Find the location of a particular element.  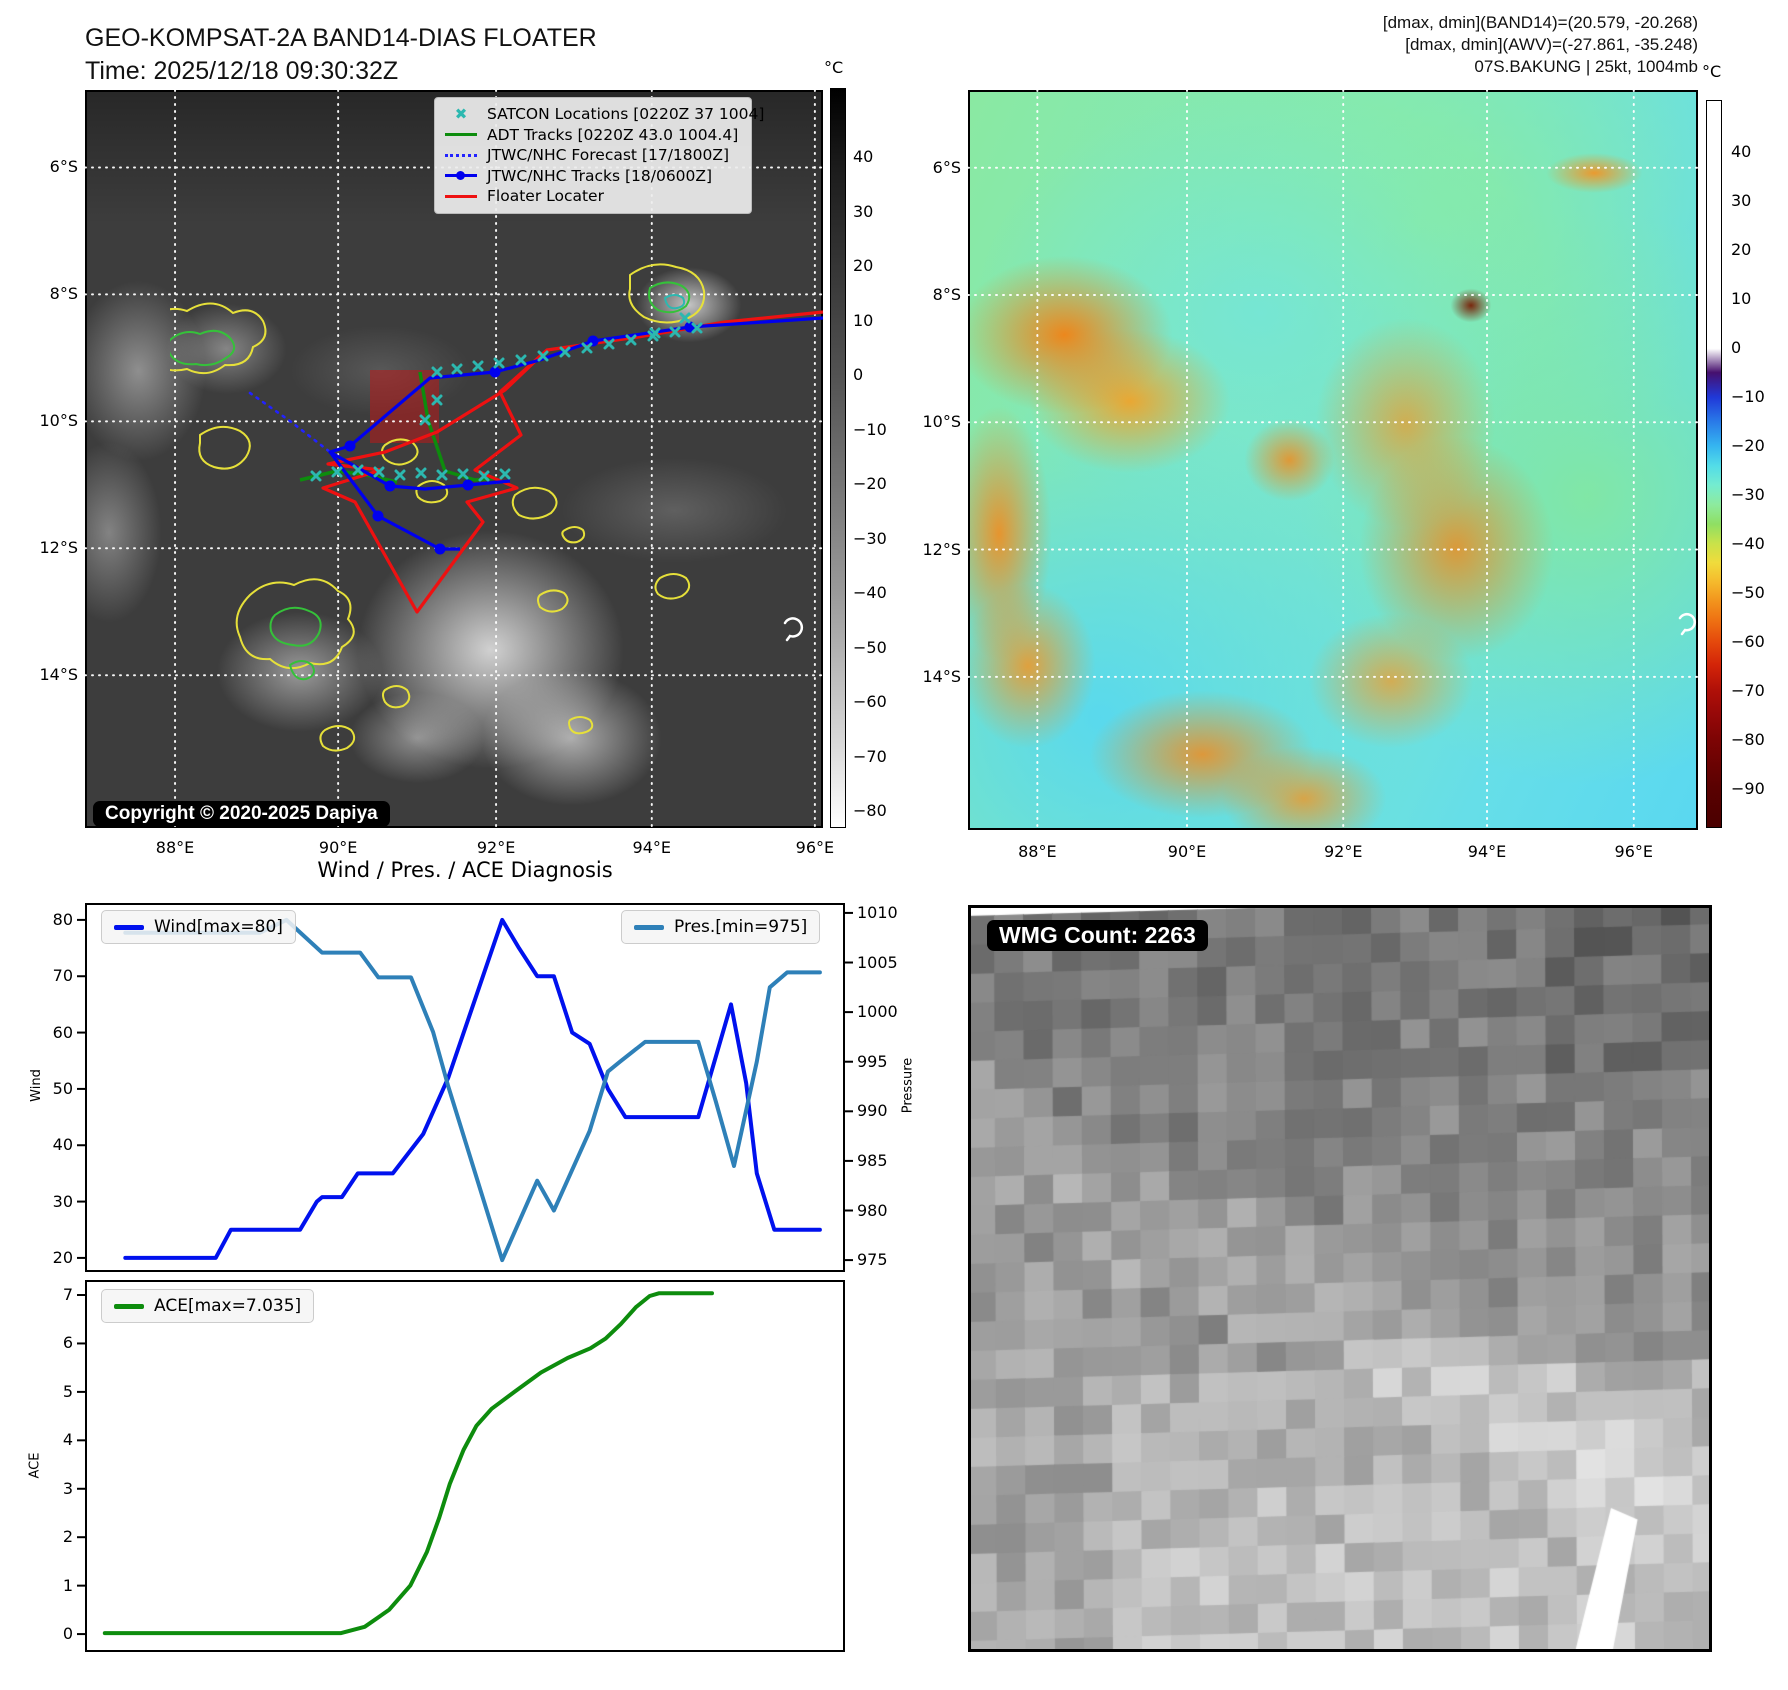

map-legend-item: JTWC/NHC Tracks [18/0600Z] is located at coordinates (593, 176).